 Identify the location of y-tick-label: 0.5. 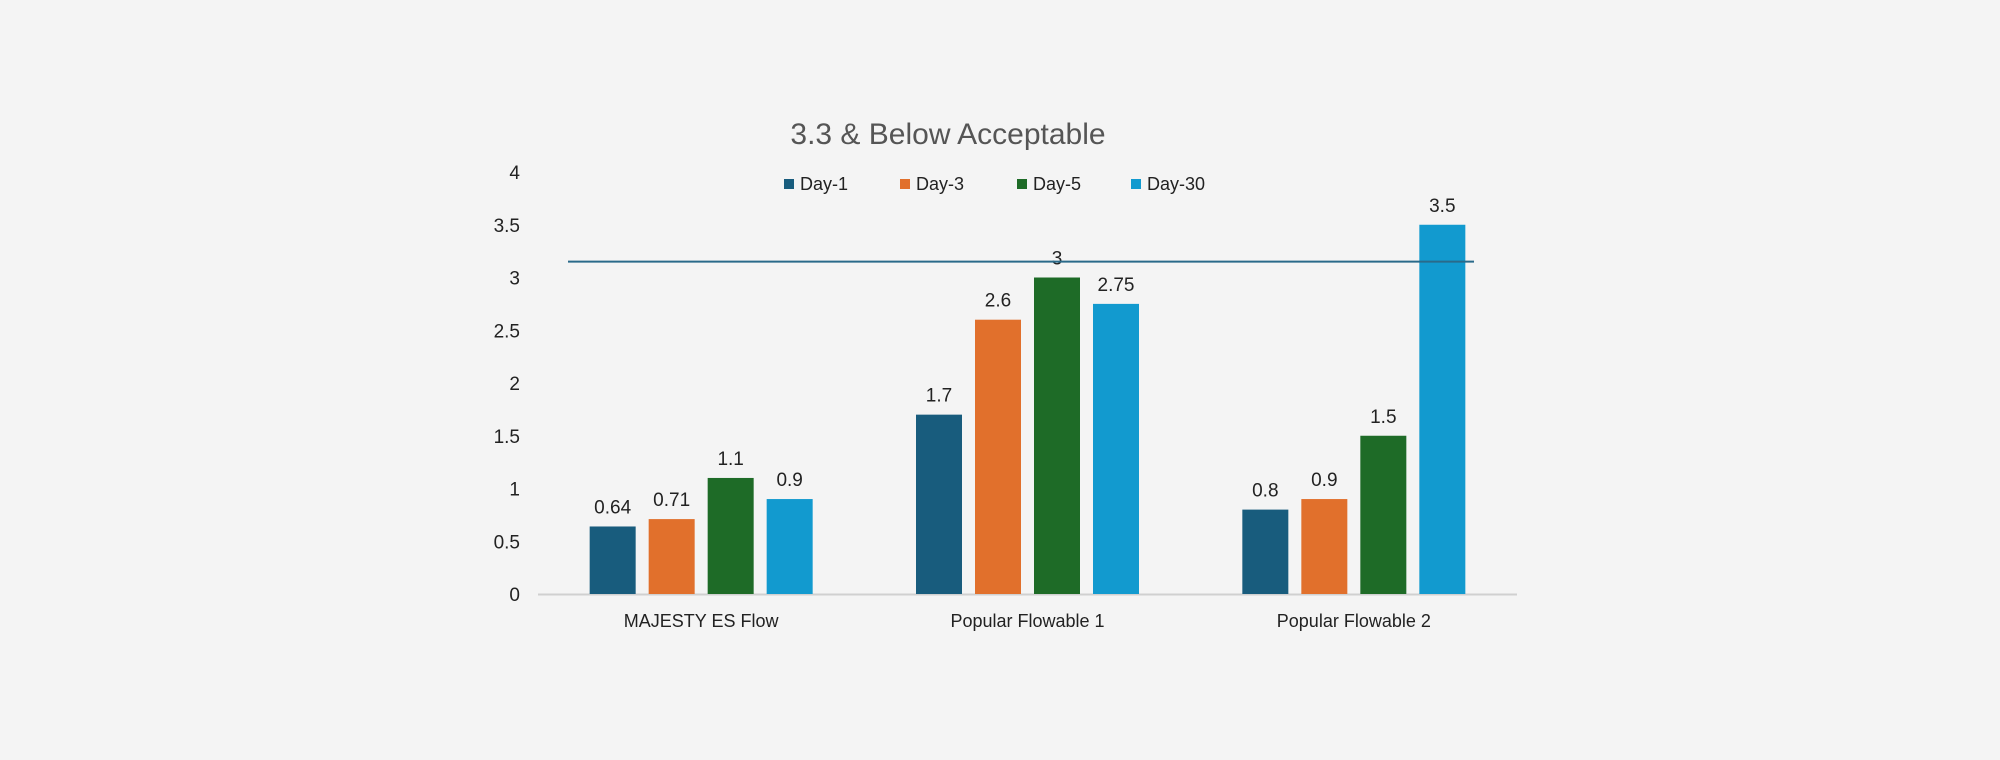
(507, 542).